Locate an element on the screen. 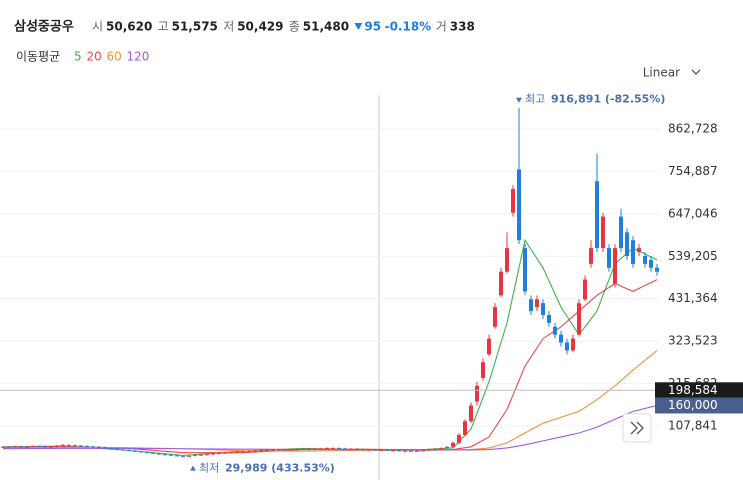  nav-button is located at coordinates (637, 428).